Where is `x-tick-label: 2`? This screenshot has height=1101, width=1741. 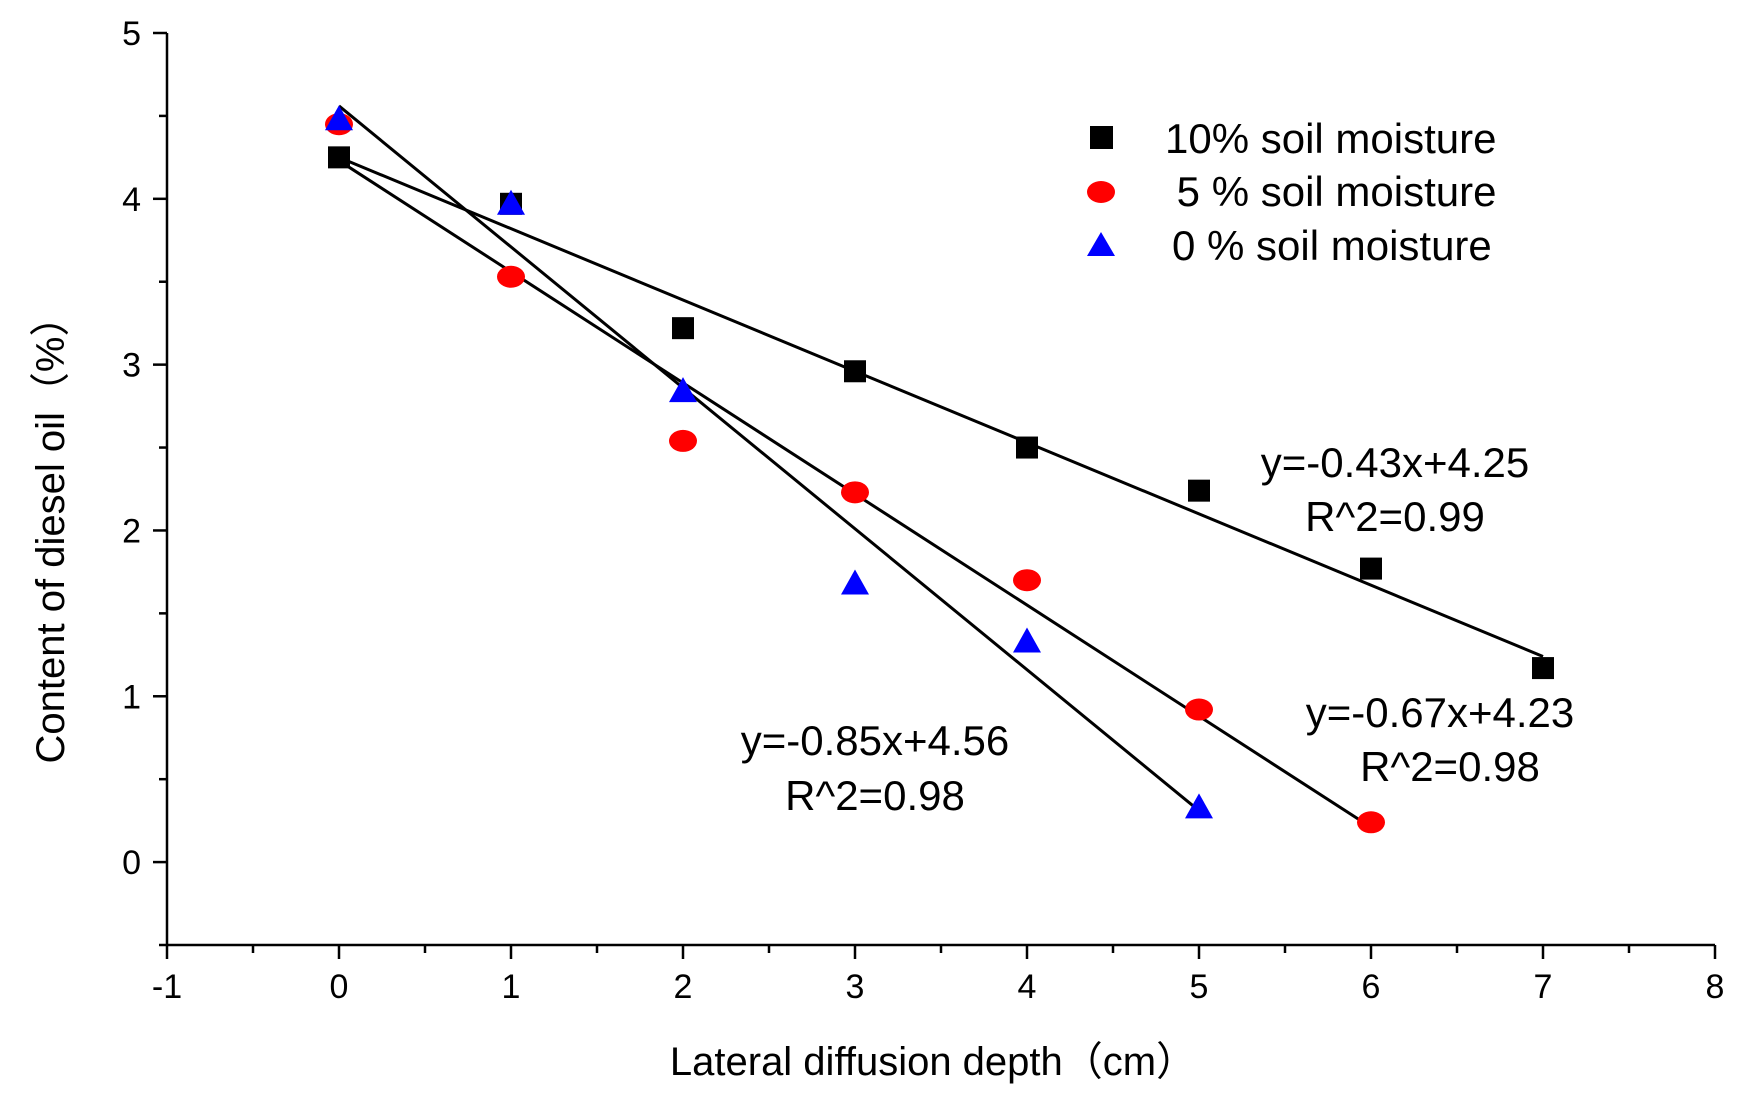
x-tick-label: 2 is located at coordinates (683, 987).